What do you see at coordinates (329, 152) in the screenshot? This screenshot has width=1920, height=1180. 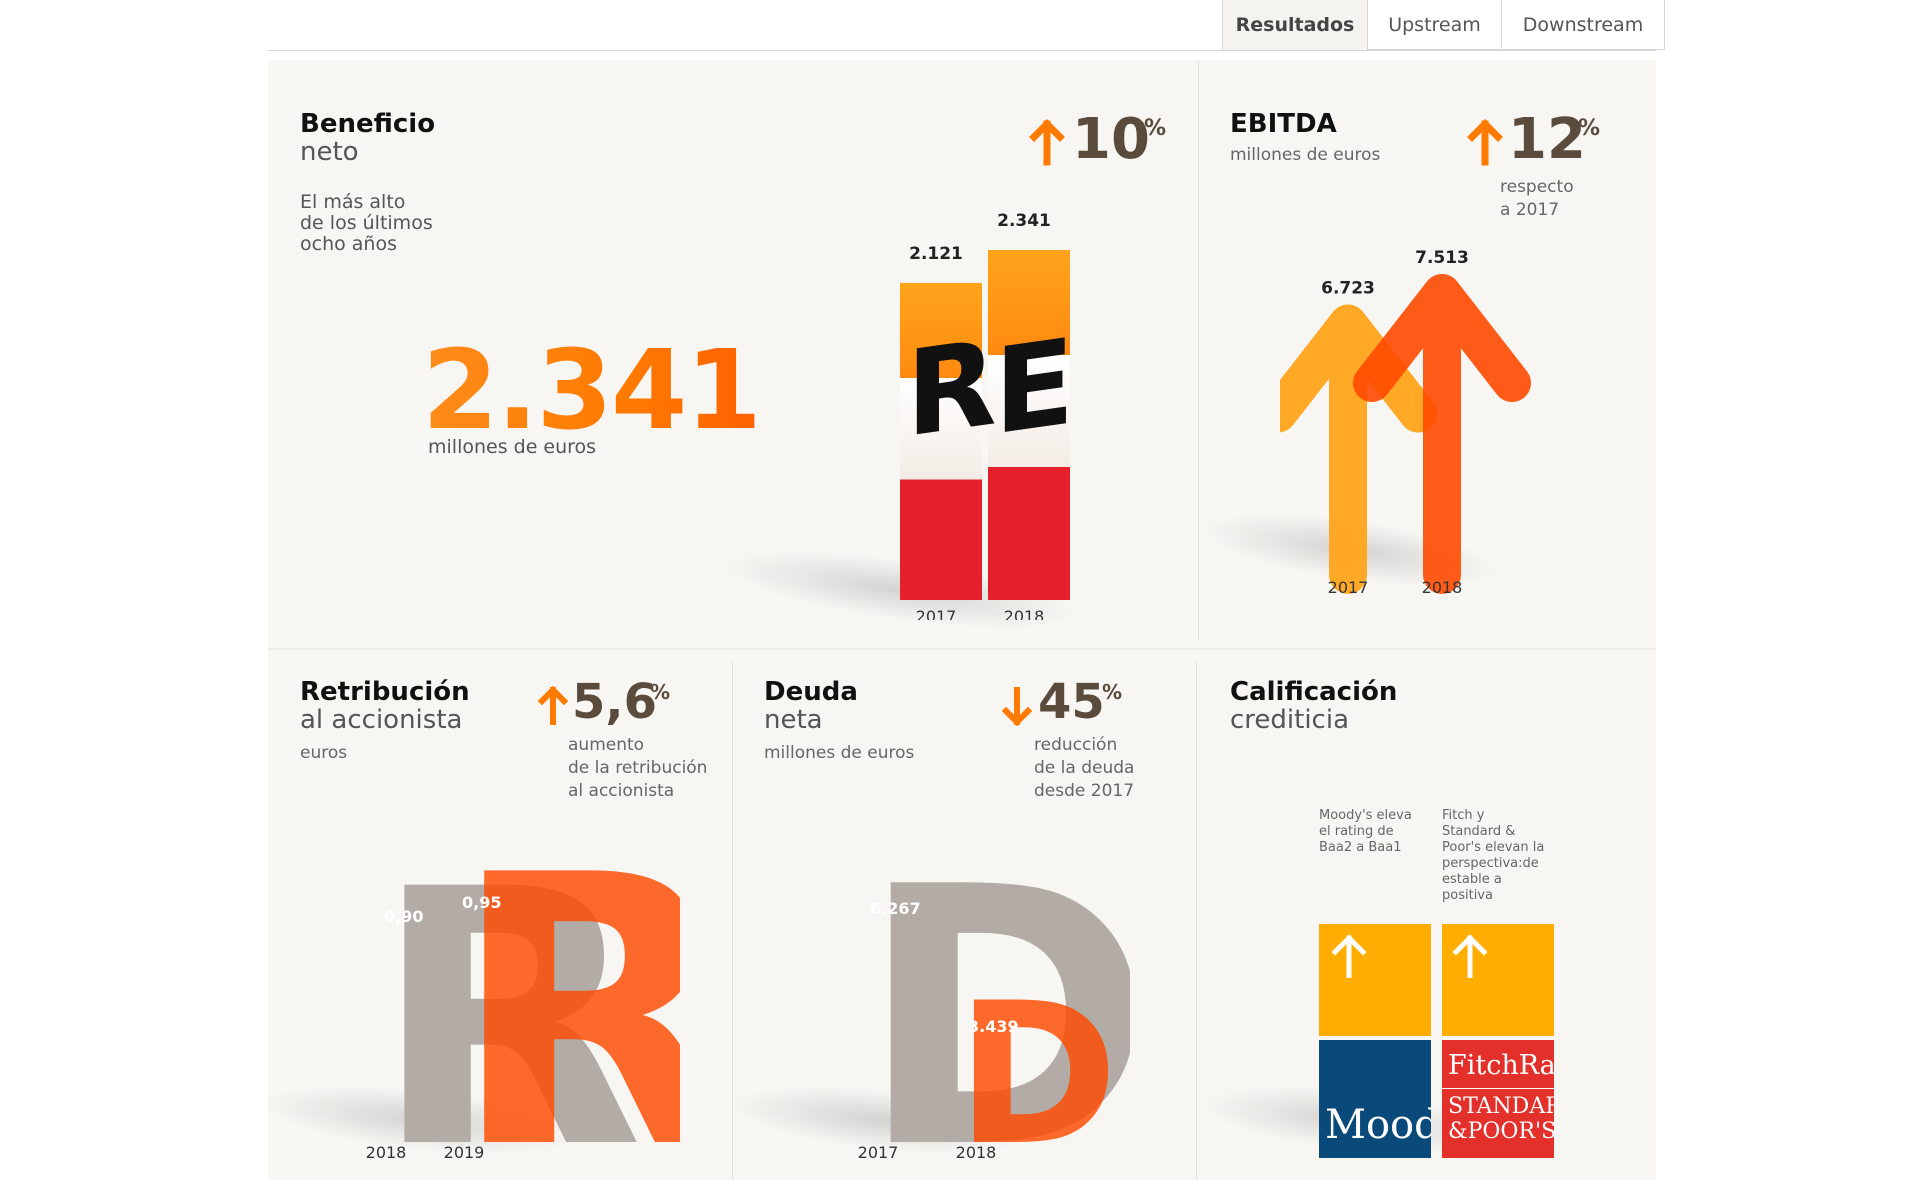 I see `beneficio-subtitle: neto` at bounding box center [329, 152].